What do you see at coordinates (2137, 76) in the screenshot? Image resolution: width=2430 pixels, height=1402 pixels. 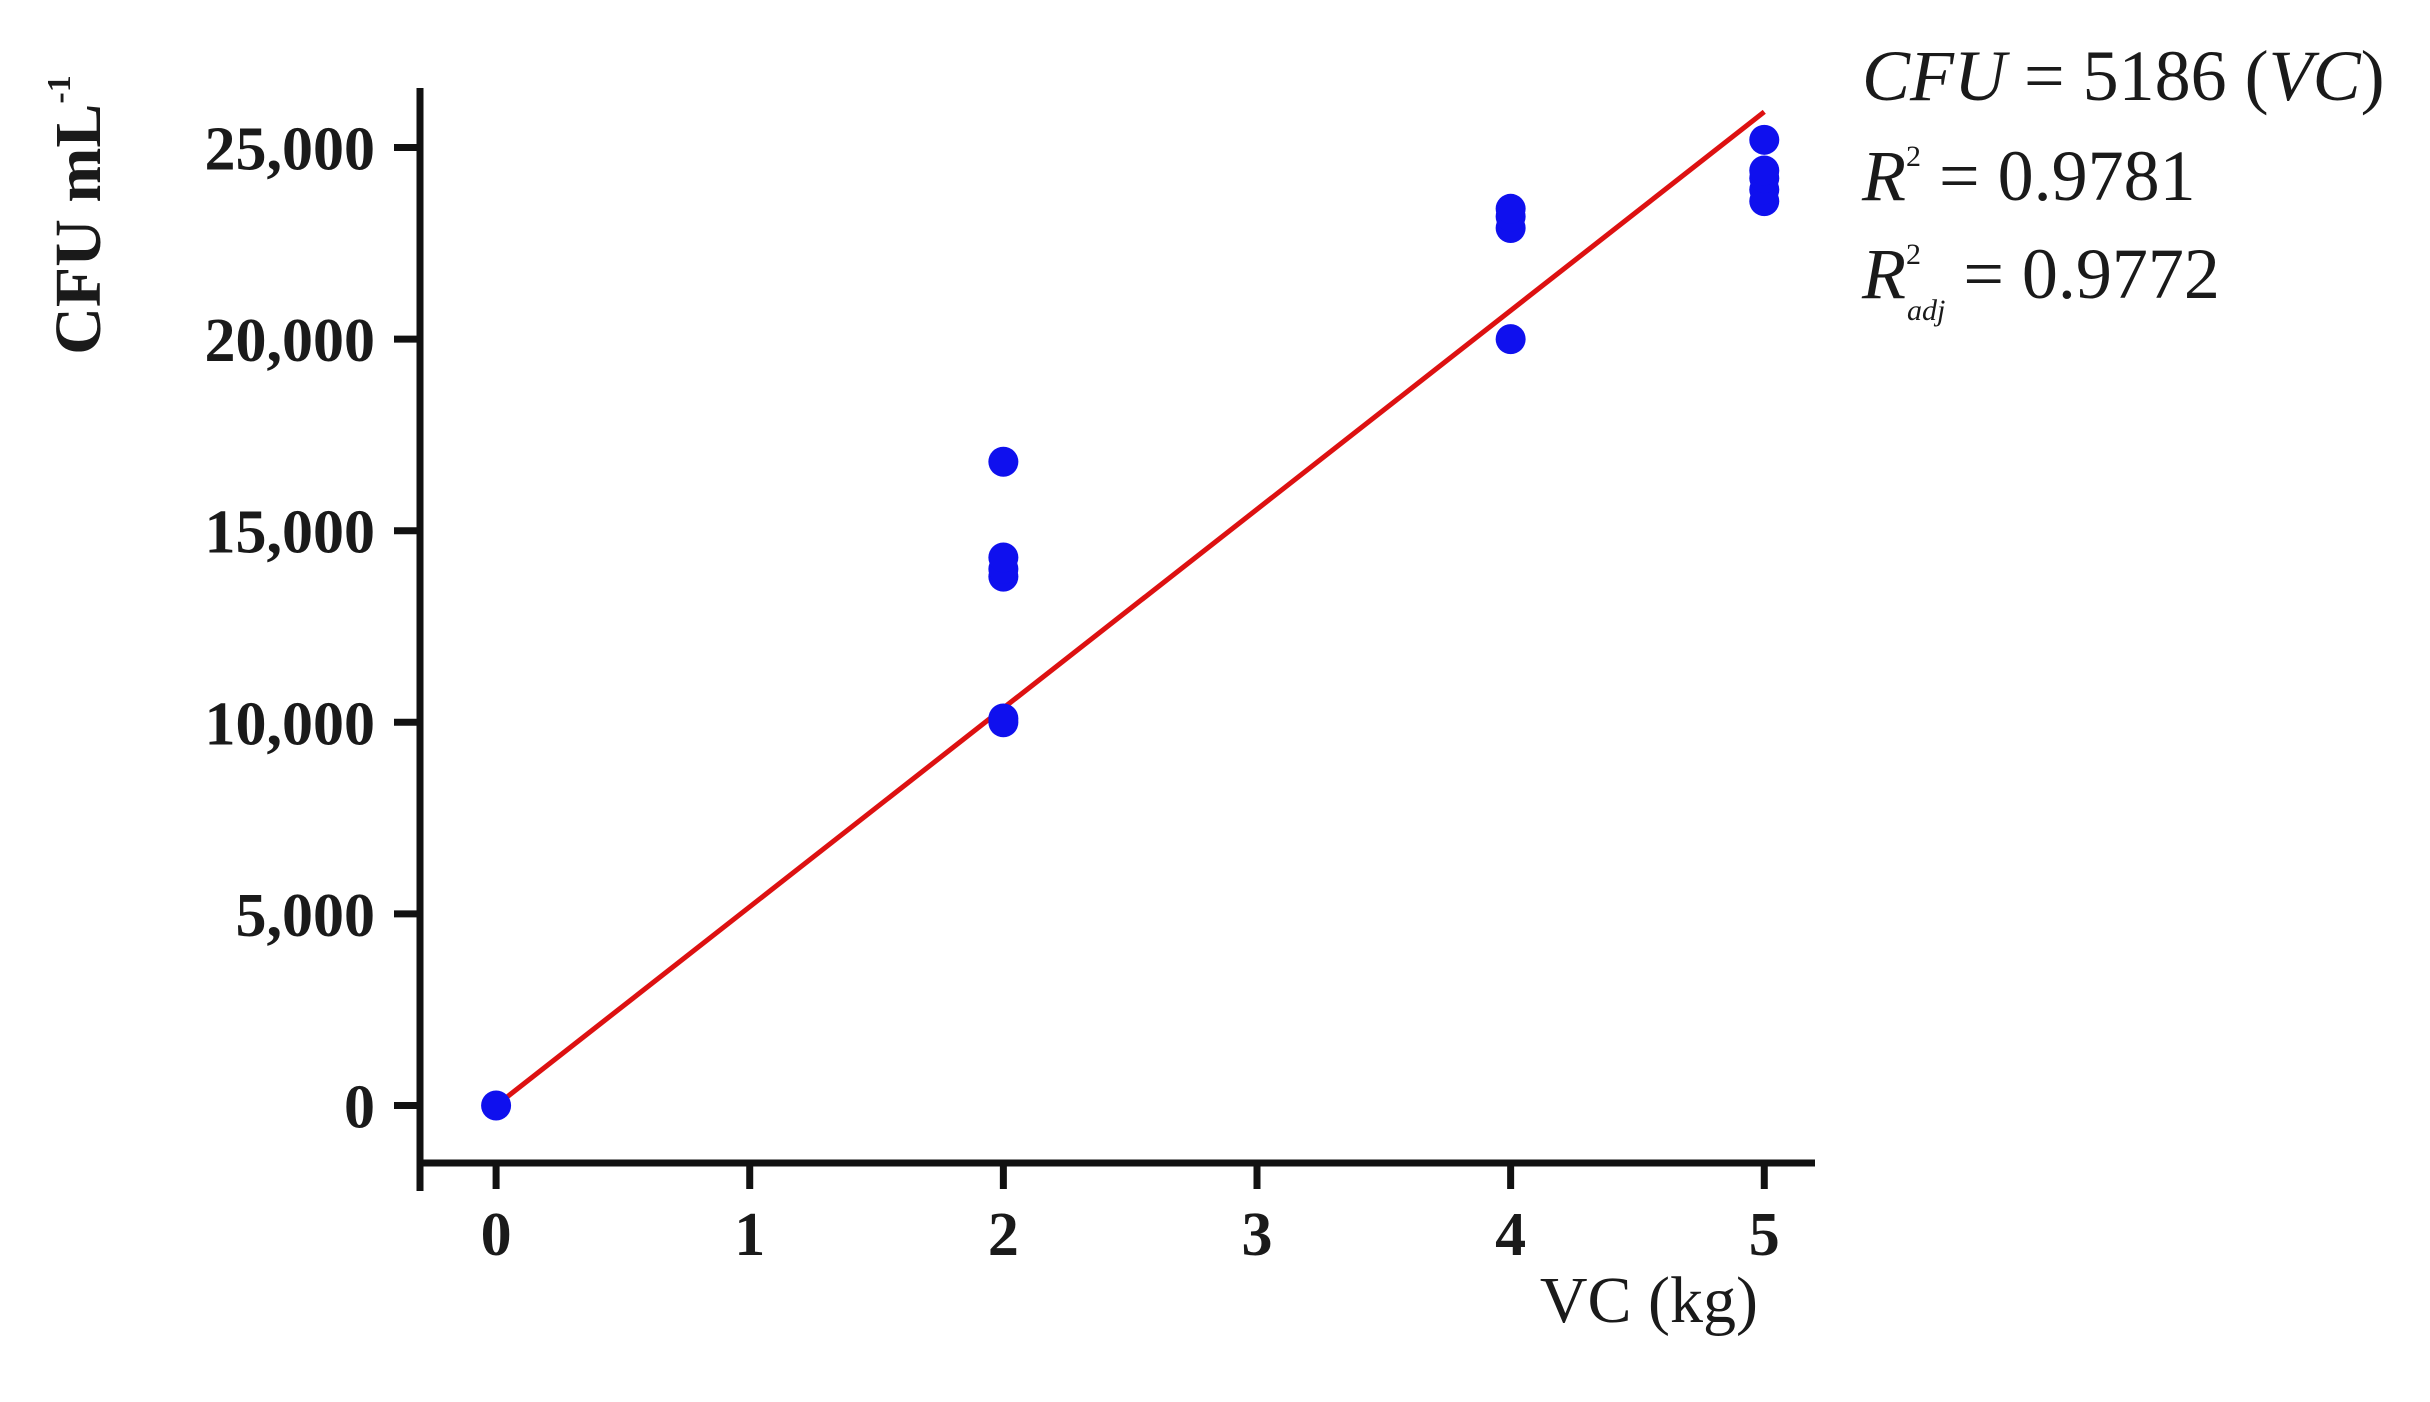 I see `equation-rhs: = 5186 (` at bounding box center [2137, 76].